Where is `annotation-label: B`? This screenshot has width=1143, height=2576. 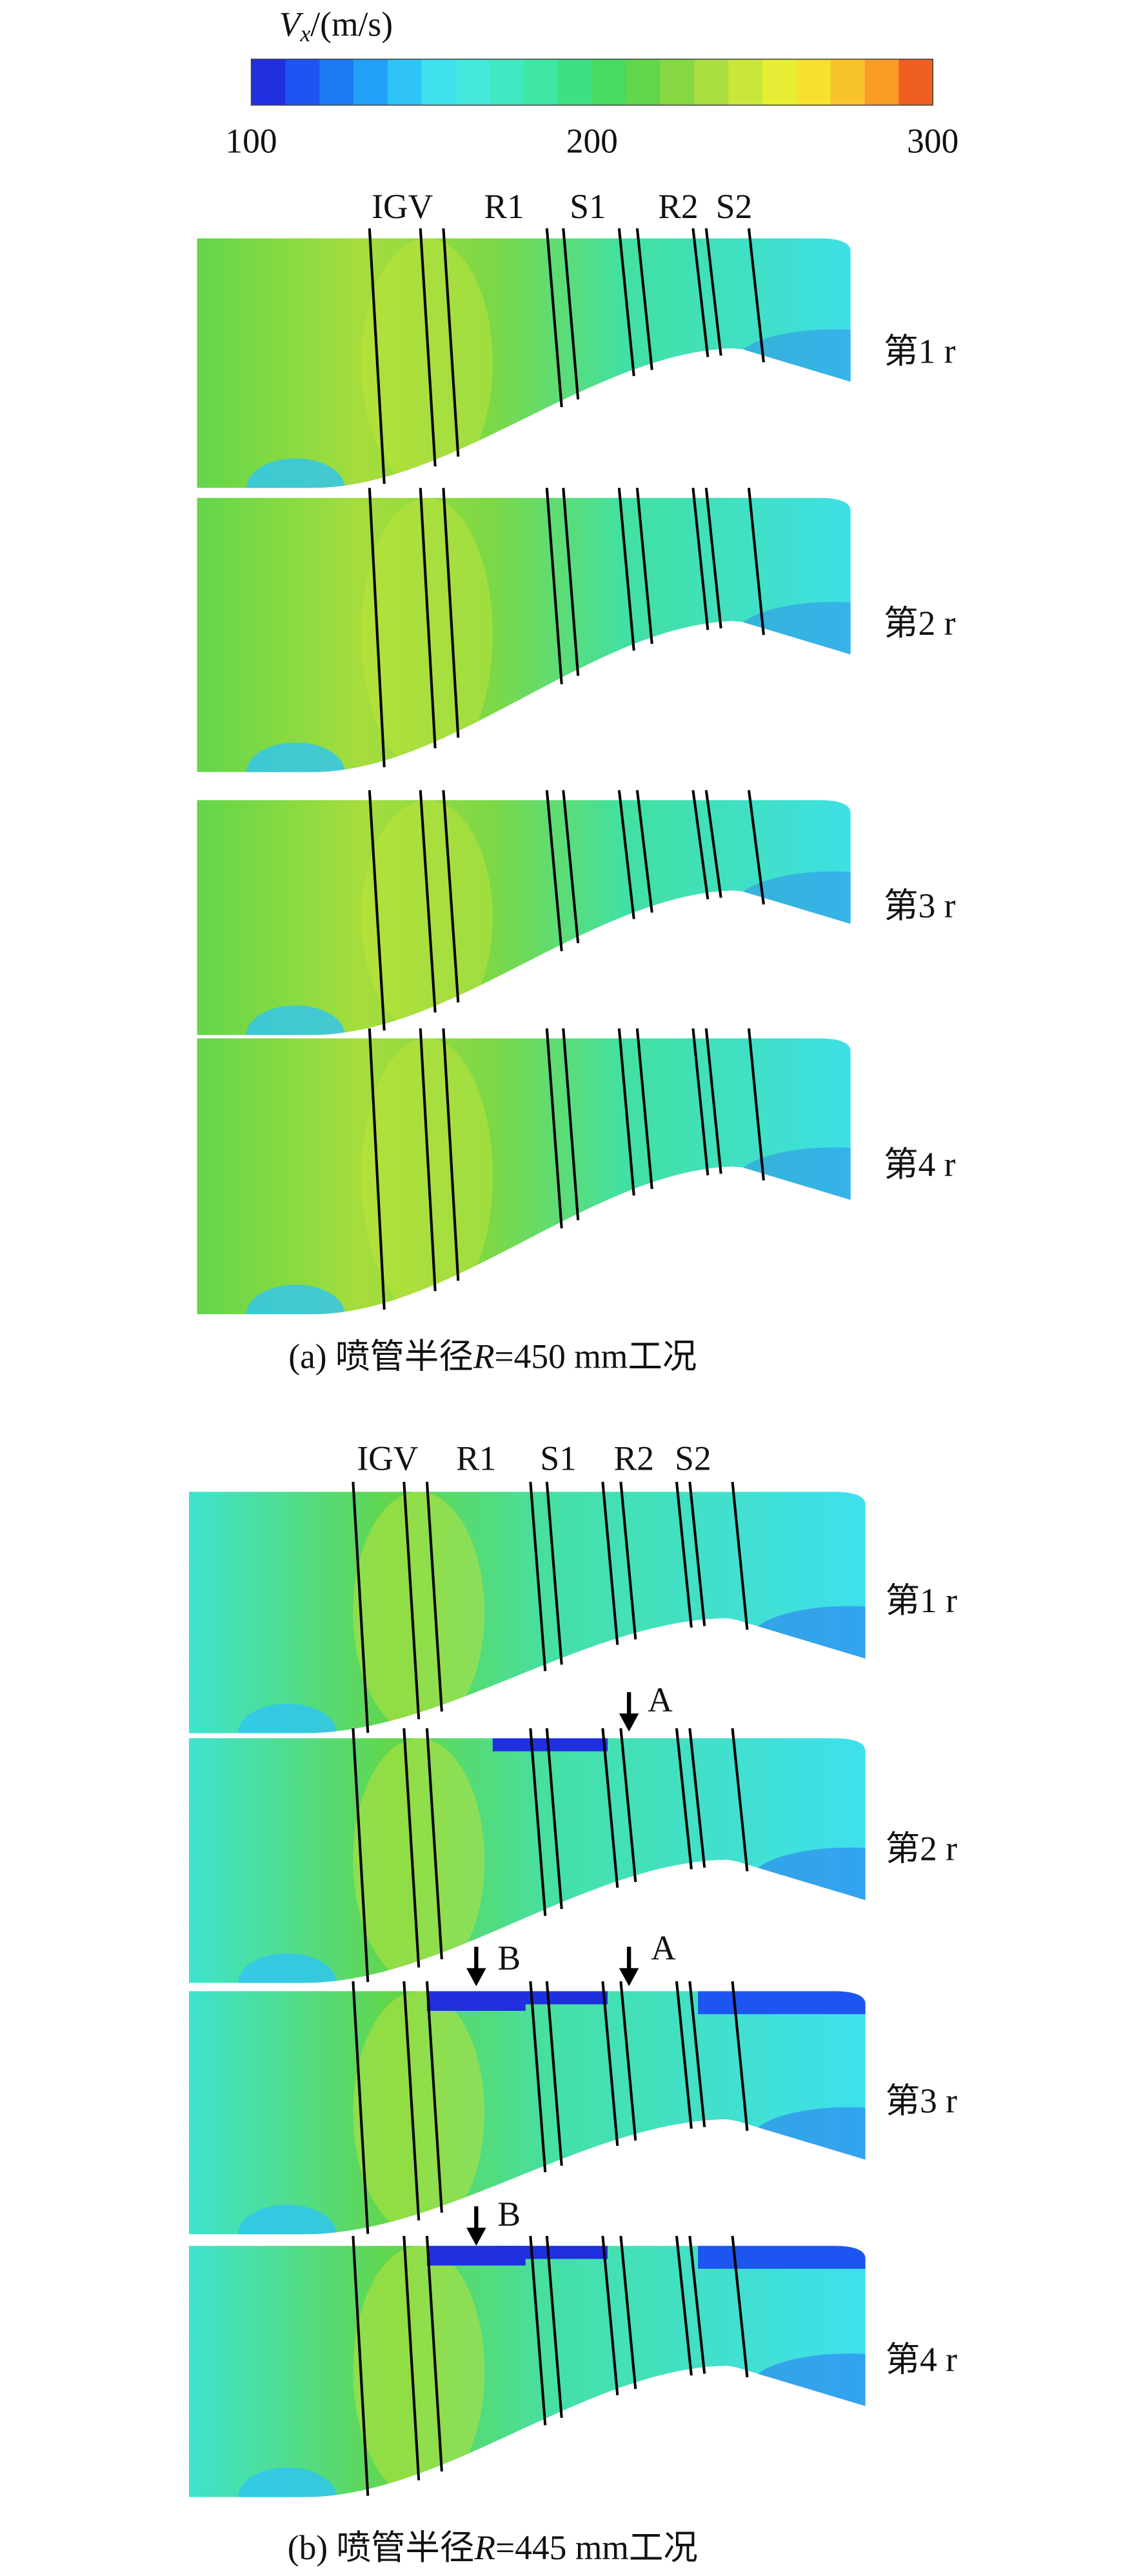 annotation-label: B is located at coordinates (509, 2214).